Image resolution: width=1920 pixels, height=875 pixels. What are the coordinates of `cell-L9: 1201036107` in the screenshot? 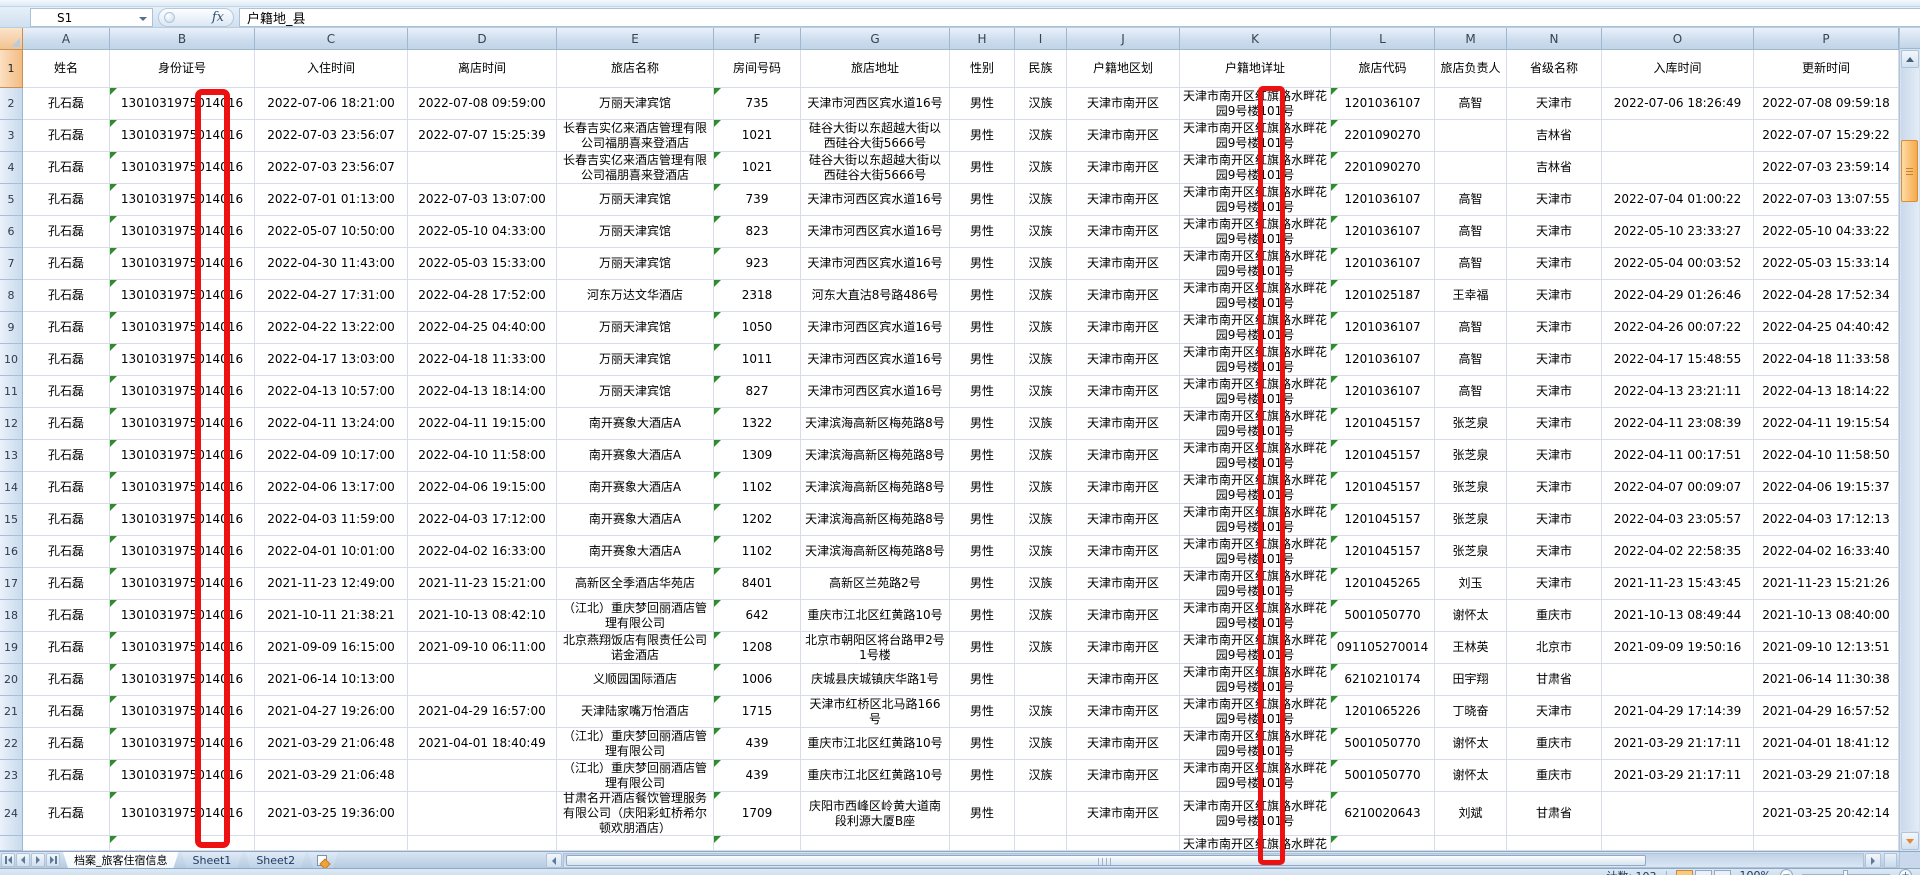 It's located at (1383, 328).